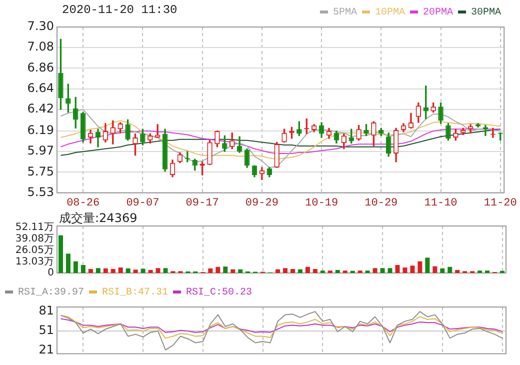 Image resolution: width=520 pixels, height=365 pixels. Describe the element at coordinates (40, 26) in the screenshot. I see `y-tick-label: 7.30` at that location.